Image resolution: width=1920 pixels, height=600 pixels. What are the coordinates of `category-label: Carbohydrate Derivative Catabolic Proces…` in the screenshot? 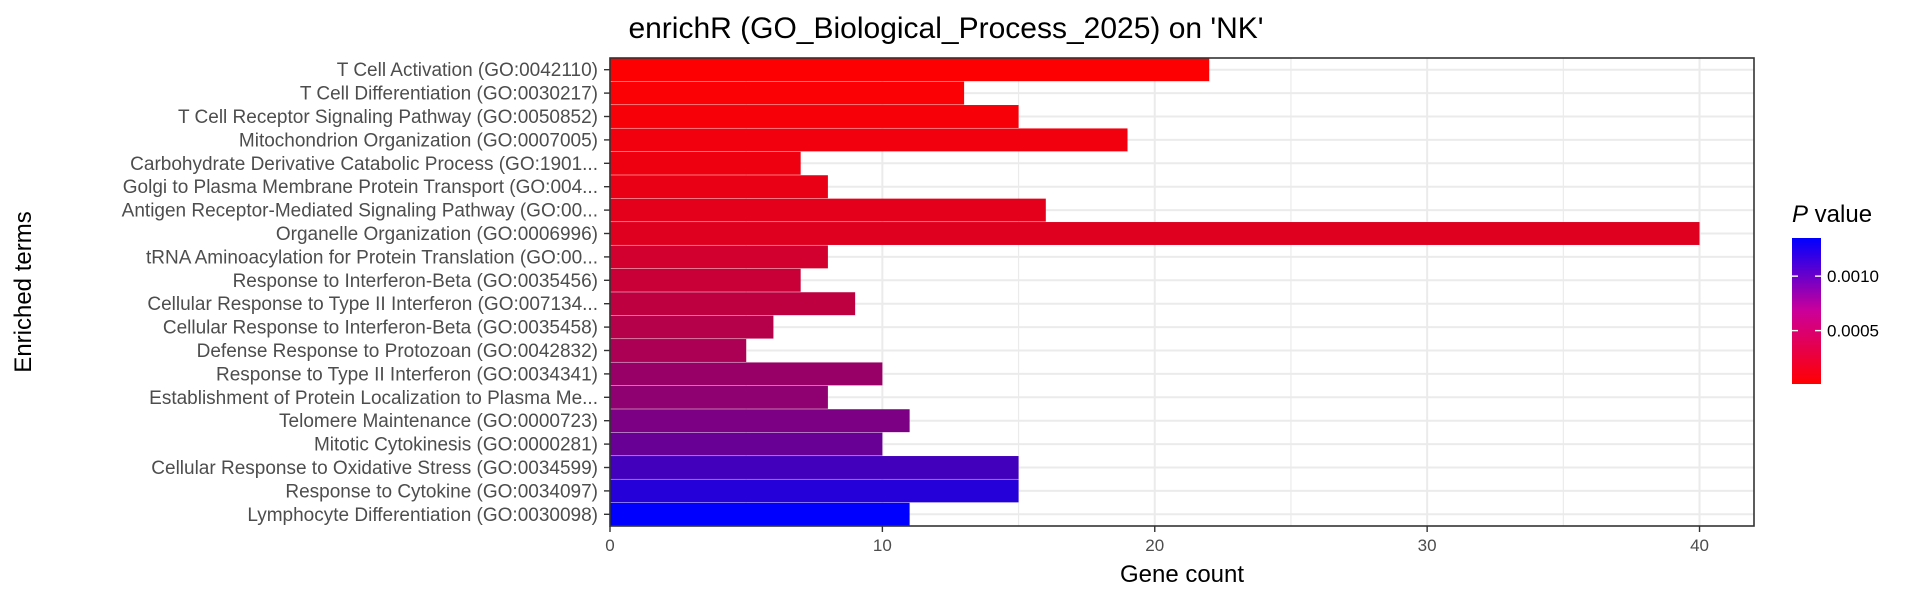 It's located at (364, 164).